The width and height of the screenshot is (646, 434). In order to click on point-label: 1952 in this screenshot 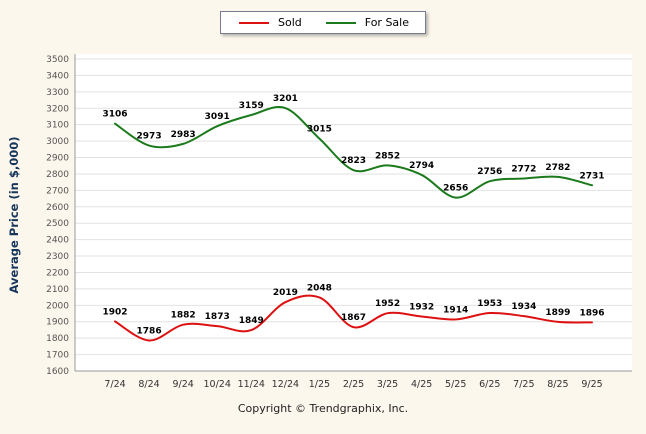, I will do `click(387, 304)`.